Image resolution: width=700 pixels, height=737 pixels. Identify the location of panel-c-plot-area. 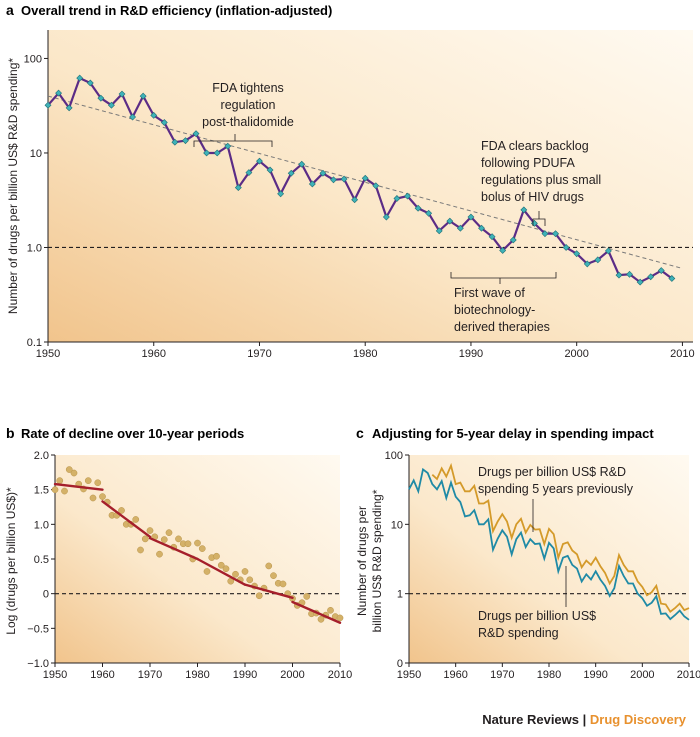
(549, 559).